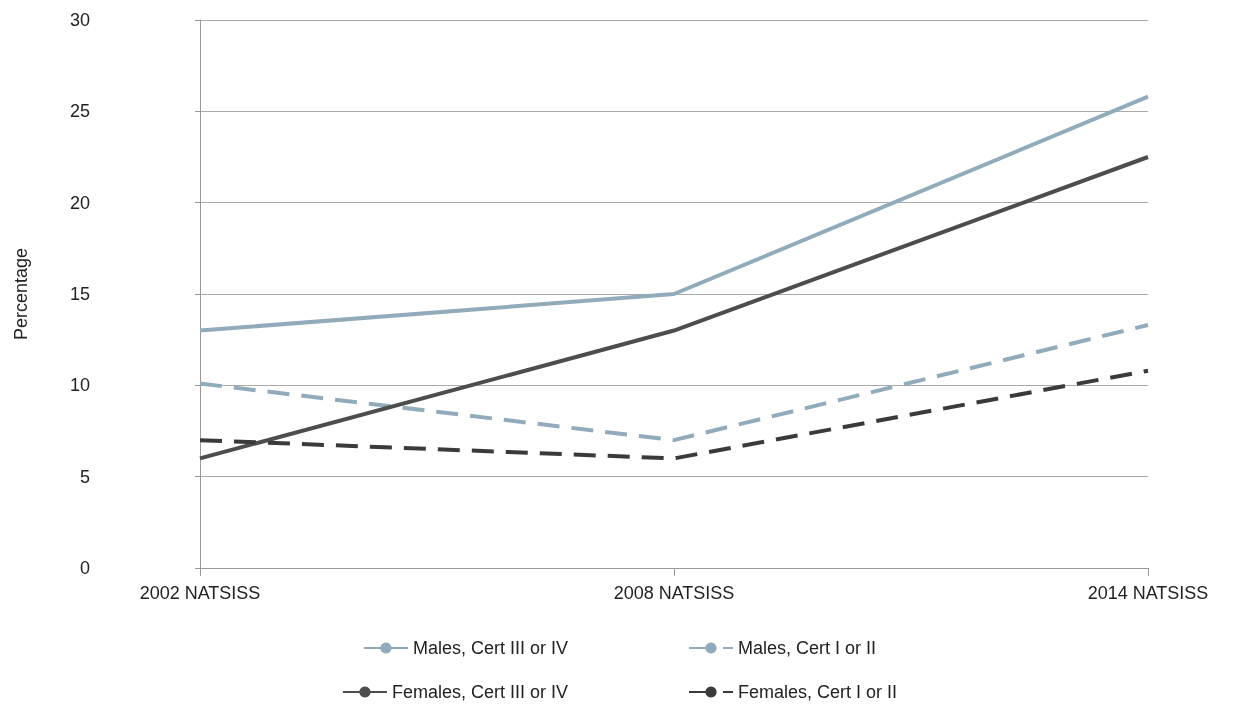 The image size is (1239, 711). What do you see at coordinates (1148, 593) in the screenshot?
I see `x-tick-label: 2014 NATSISS` at bounding box center [1148, 593].